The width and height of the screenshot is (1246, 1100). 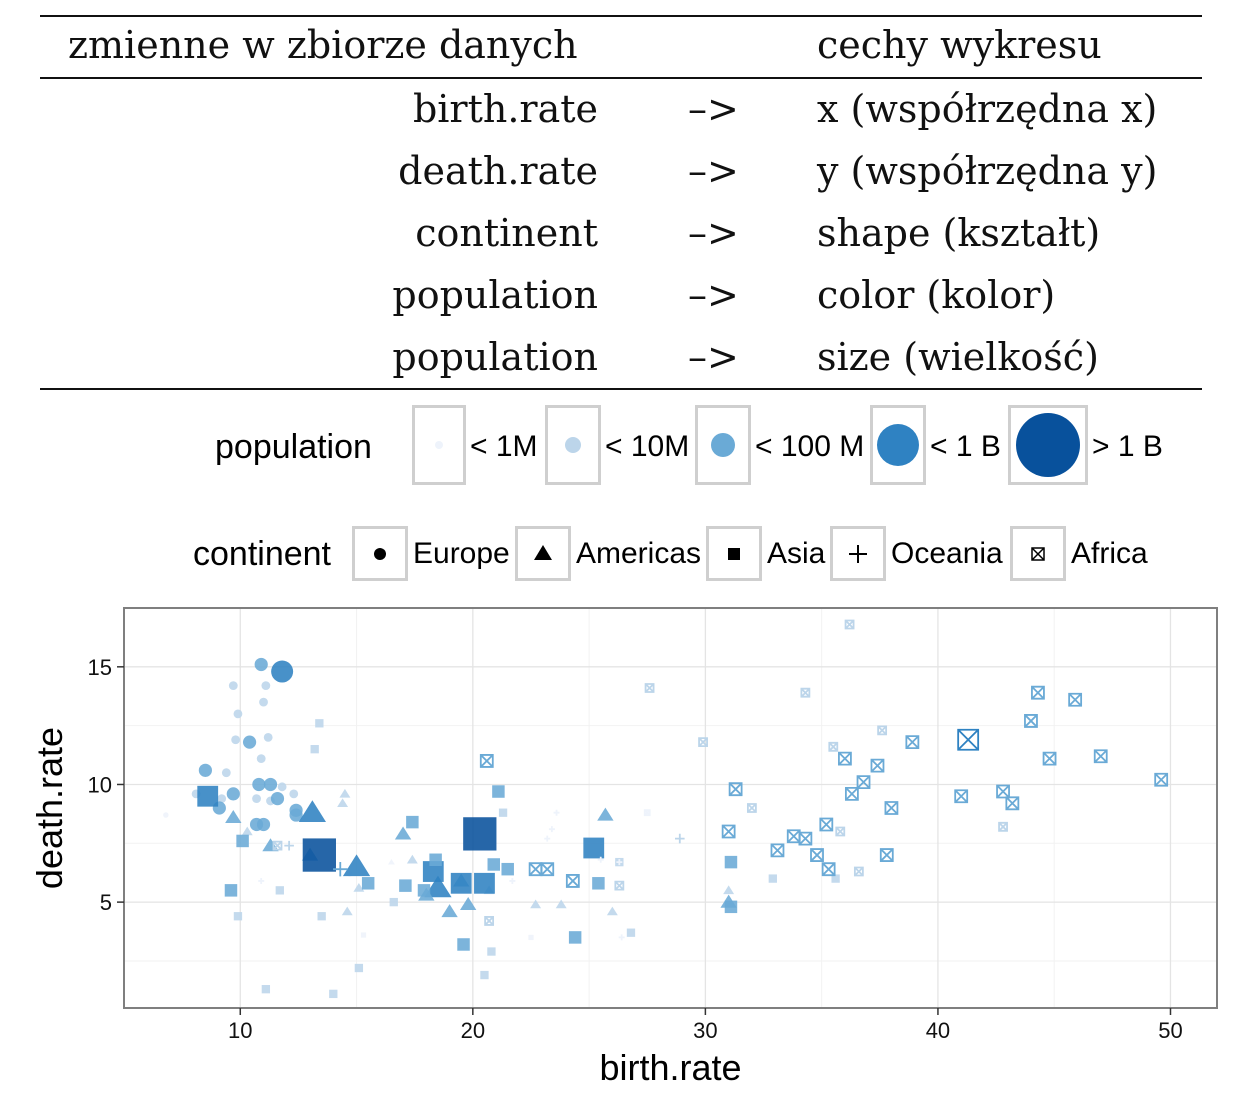 What do you see at coordinates (987, 171) in the screenshot?
I see `mapping-feature: y (współrzędna y)` at bounding box center [987, 171].